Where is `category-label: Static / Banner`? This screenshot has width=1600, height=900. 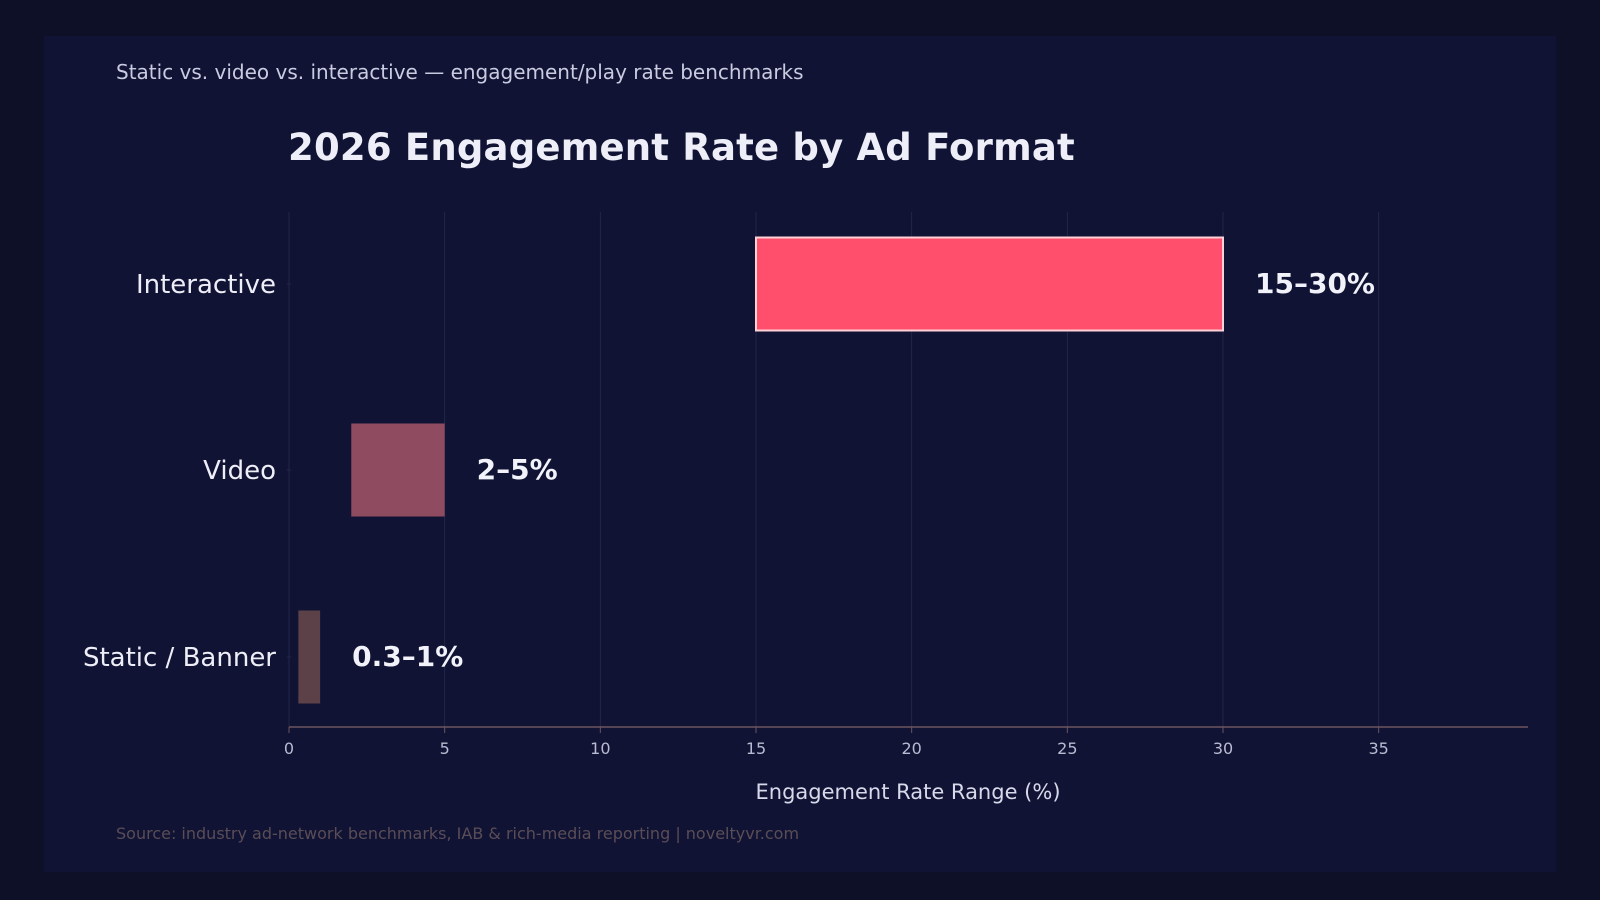 category-label: Static / Banner is located at coordinates (179, 658).